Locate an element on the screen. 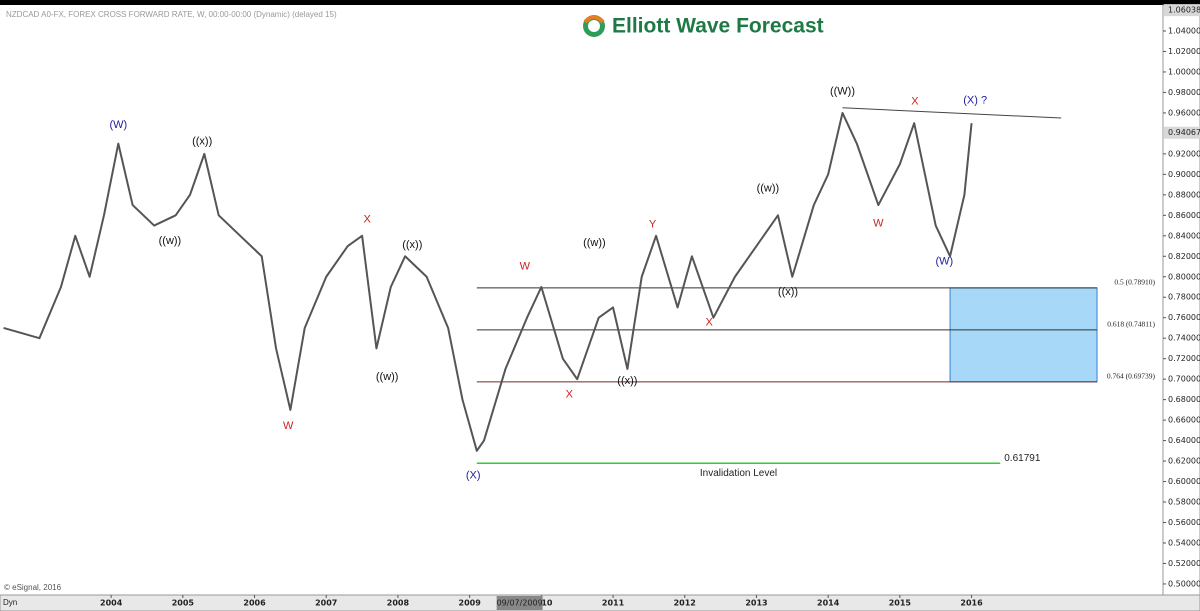 This screenshot has width=1200, height=611. price-axis-panel is located at coordinates (1181, 300).